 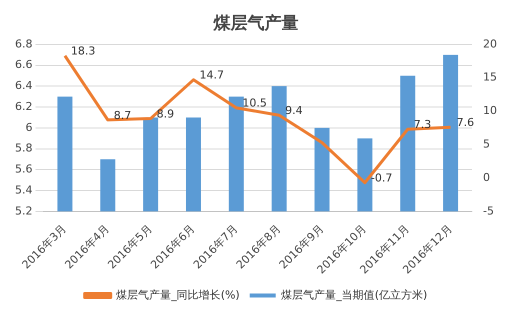 I want to click on y-tick-label: 6.2, so click(x=23, y=106).